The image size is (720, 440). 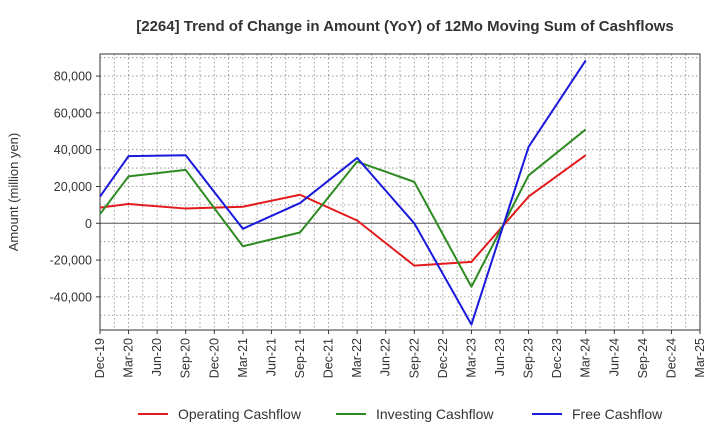 What do you see at coordinates (386, 357) in the screenshot?
I see `x-tick-label: Jun-22` at bounding box center [386, 357].